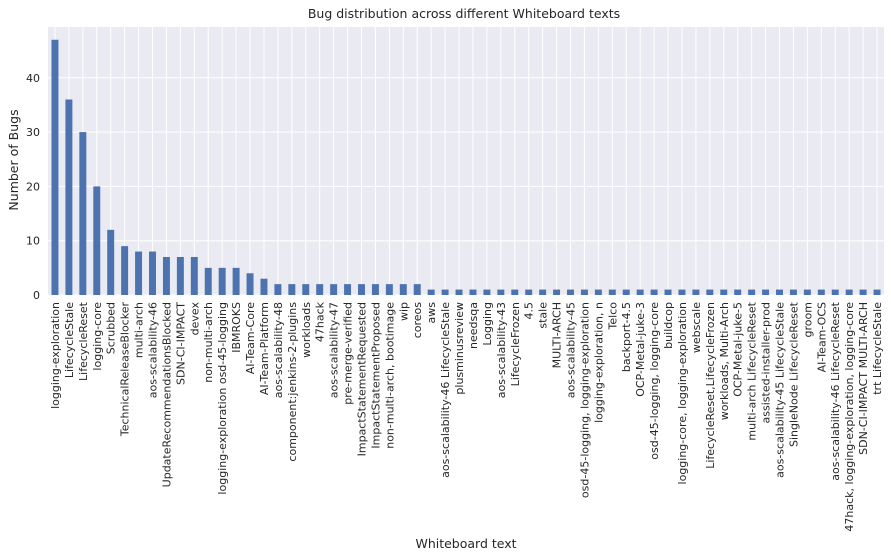  I want to click on x-tick-label: aos-scalability-46, so click(153, 350).